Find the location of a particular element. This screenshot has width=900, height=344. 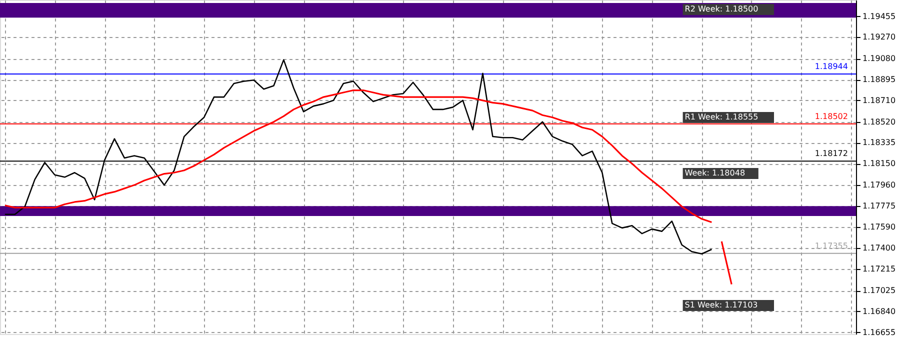

y-tick-label: 1.18895 is located at coordinates (879, 79).